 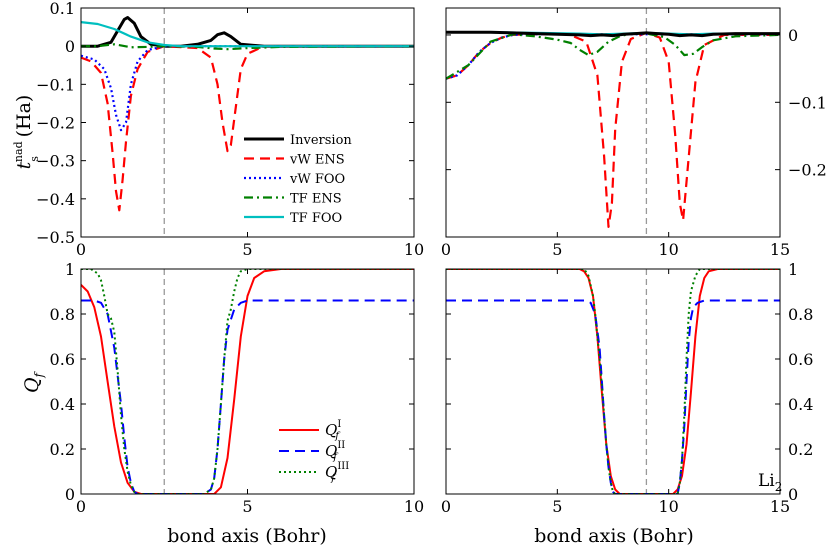 What do you see at coordinates (24, 165) in the screenshot?
I see `y-label-top-main: t` at bounding box center [24, 165].